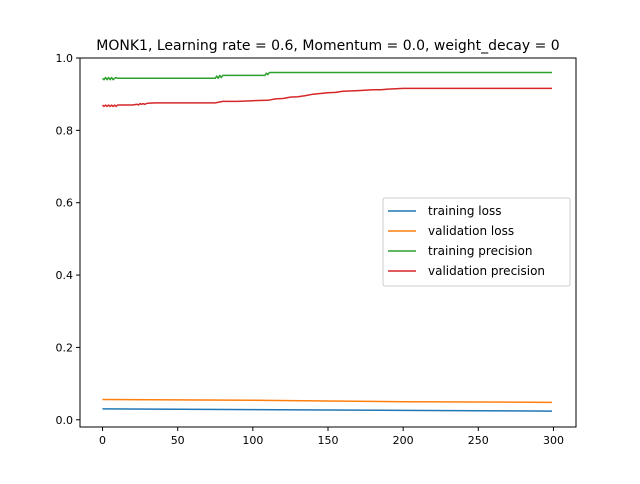 This screenshot has width=640, height=484. I want to click on legend-box, so click(476, 242).